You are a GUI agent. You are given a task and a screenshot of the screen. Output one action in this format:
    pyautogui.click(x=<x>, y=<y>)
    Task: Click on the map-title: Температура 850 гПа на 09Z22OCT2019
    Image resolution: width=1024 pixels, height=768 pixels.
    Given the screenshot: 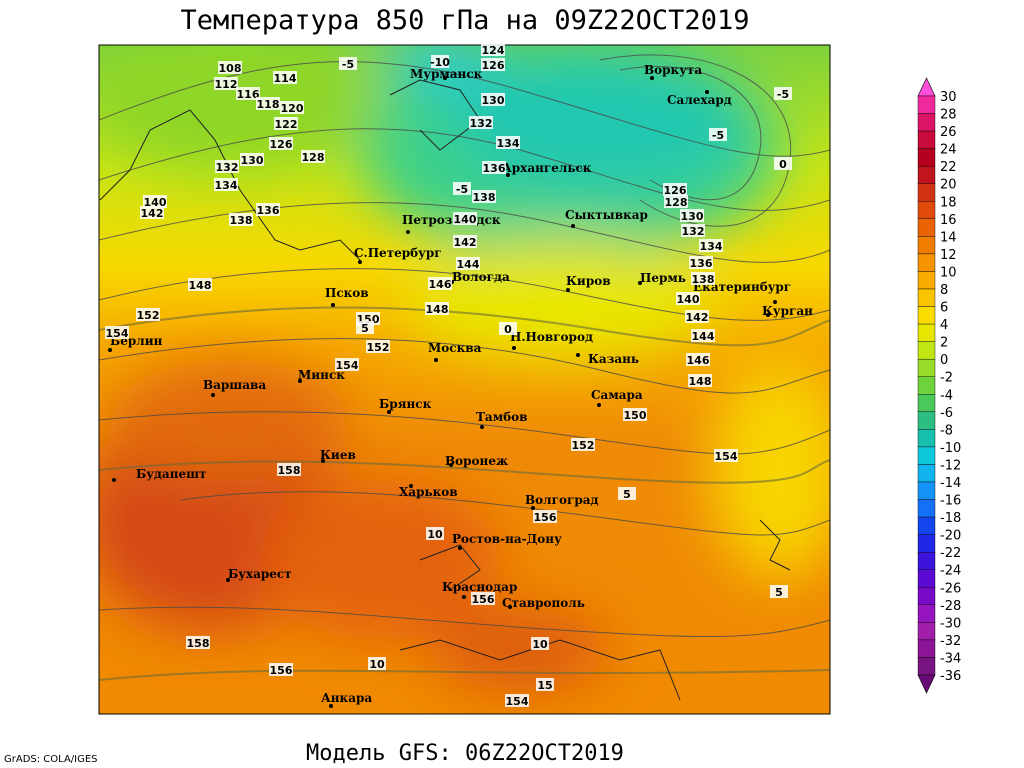 What is the action you would take?
    pyautogui.click(x=465, y=20)
    